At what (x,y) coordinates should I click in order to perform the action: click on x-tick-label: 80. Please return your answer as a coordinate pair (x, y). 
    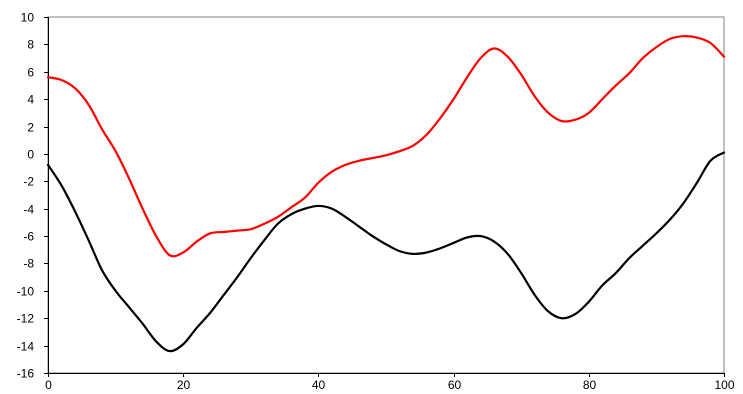
    Looking at the image, I should click on (590, 385).